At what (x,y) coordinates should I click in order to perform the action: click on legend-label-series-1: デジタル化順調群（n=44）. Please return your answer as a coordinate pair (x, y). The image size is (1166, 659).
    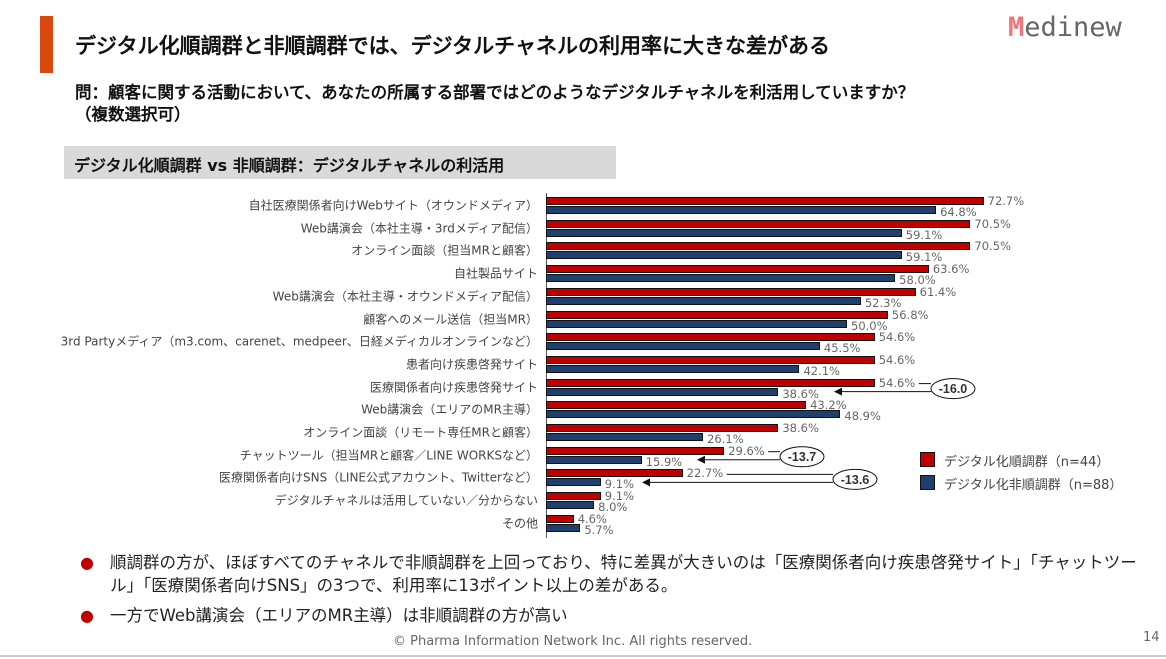
    Looking at the image, I should click on (1027, 462).